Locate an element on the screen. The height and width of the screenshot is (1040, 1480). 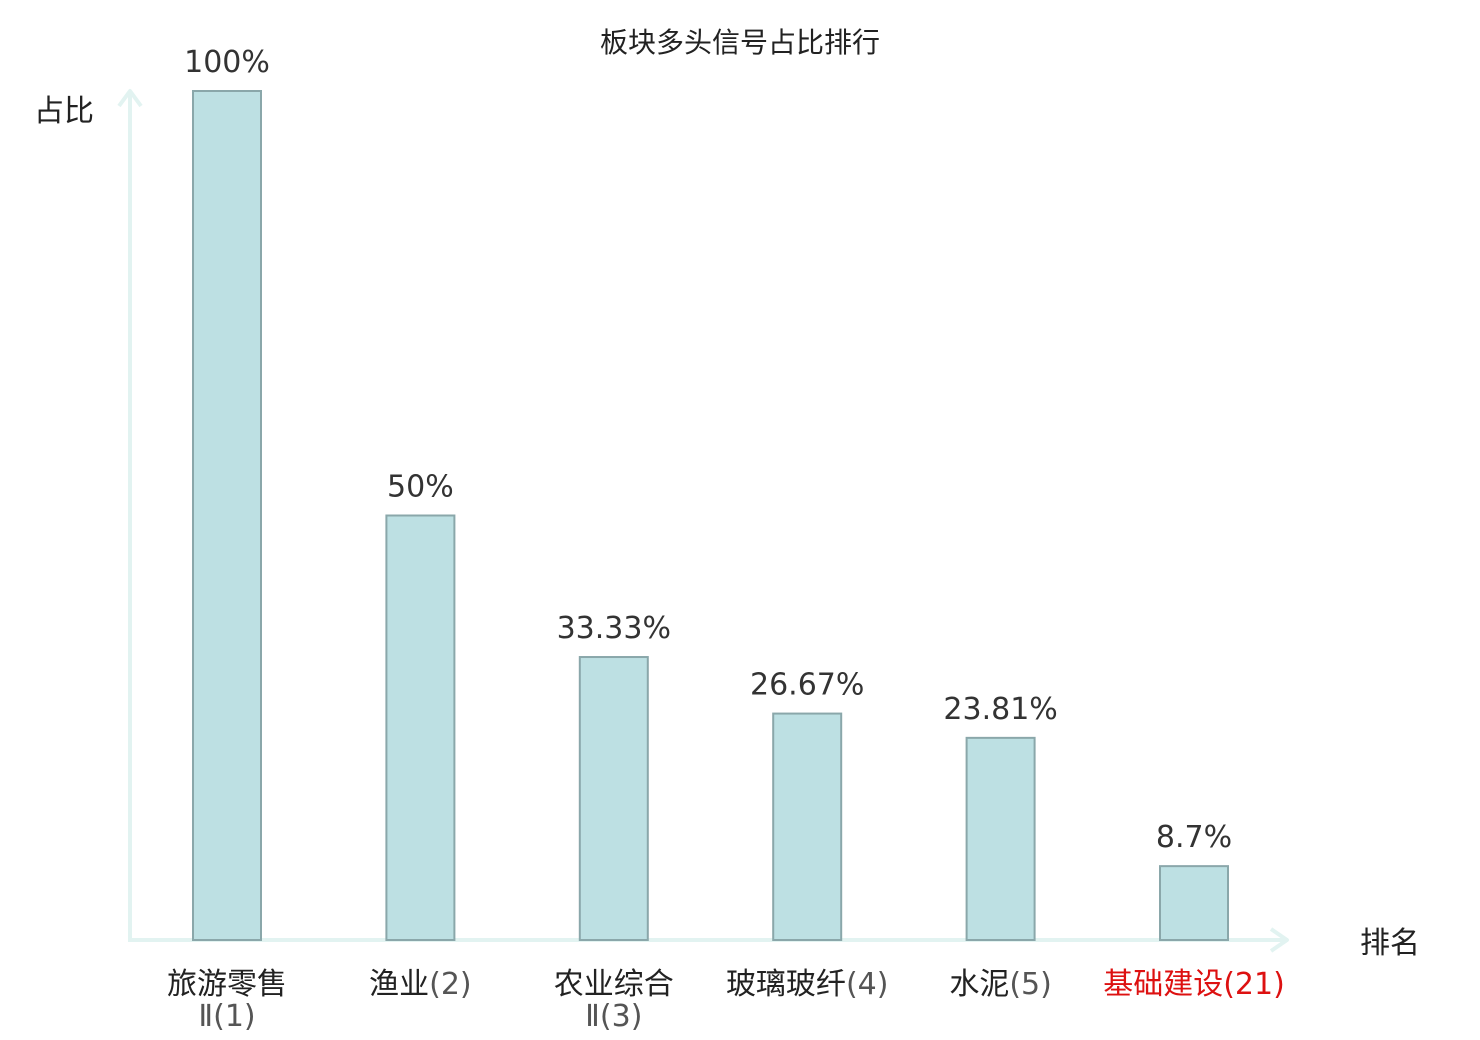
category-label: 基础建设(21) is located at coordinates (1194, 984).